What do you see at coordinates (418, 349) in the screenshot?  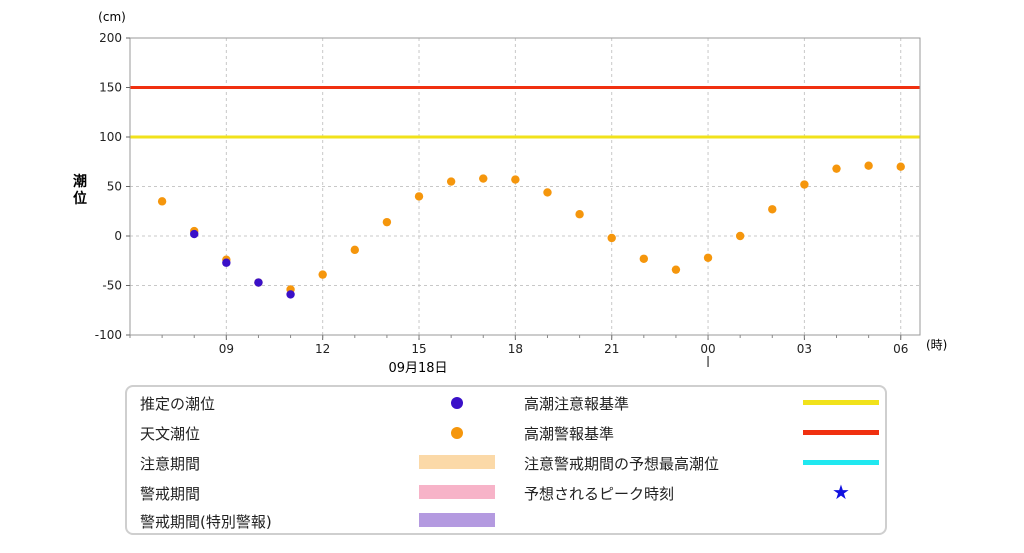 I see `x-tick-label: 15` at bounding box center [418, 349].